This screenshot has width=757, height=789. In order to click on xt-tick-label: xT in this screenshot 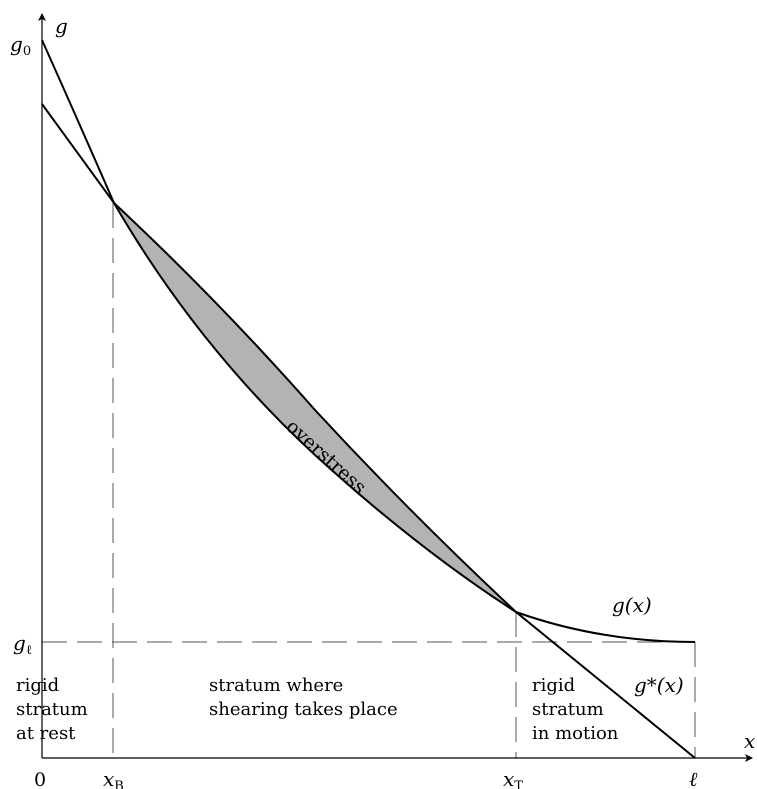, I will do `click(513, 778)`.